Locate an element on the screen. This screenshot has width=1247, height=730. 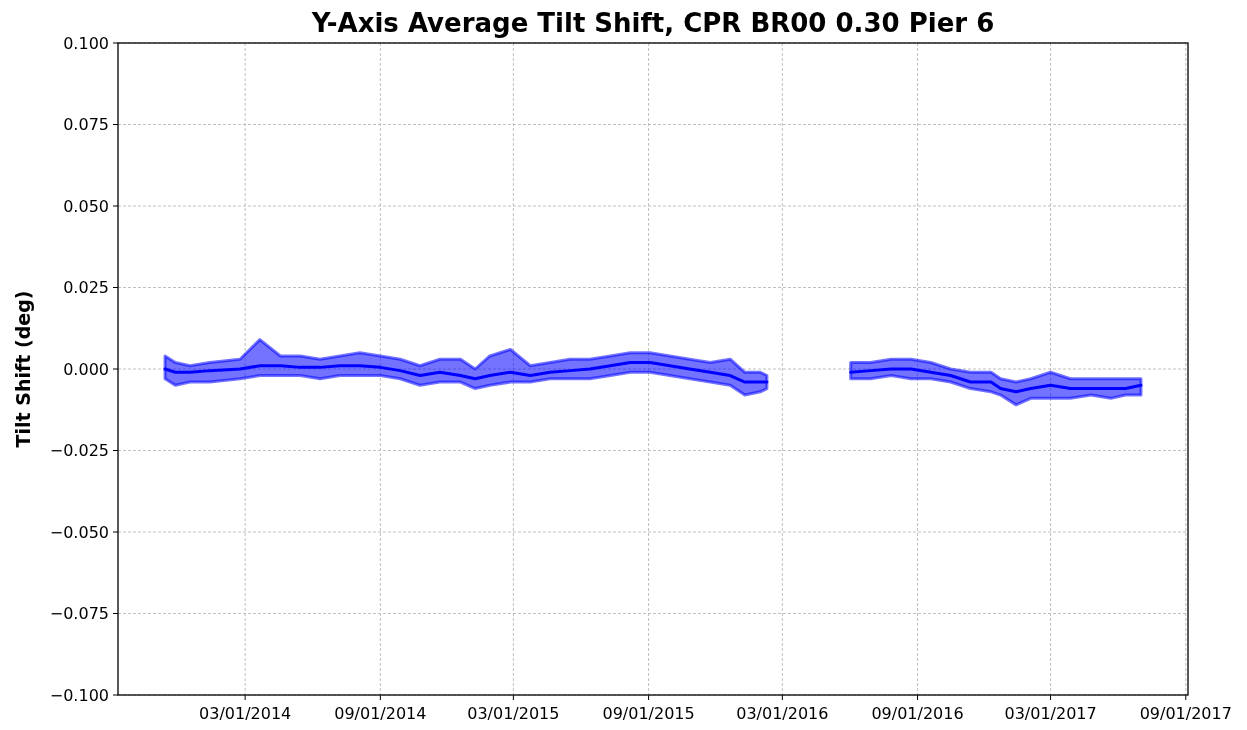
x-tick-label: 03/01/2014 is located at coordinates (245, 713).